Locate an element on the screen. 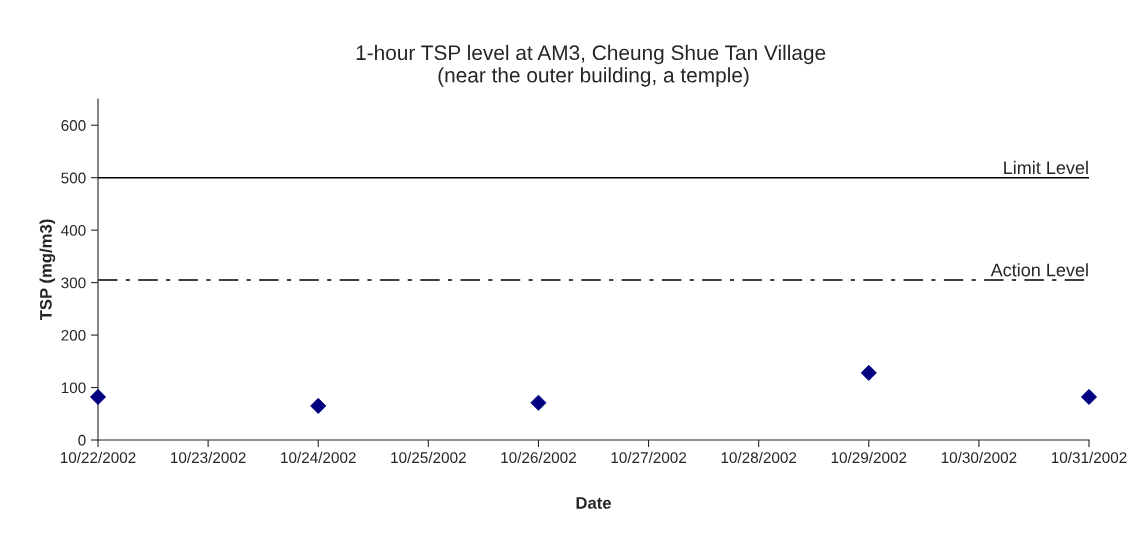 This screenshot has height=536, width=1144. x-tick-label: 10/28/2002 is located at coordinates (759, 457).